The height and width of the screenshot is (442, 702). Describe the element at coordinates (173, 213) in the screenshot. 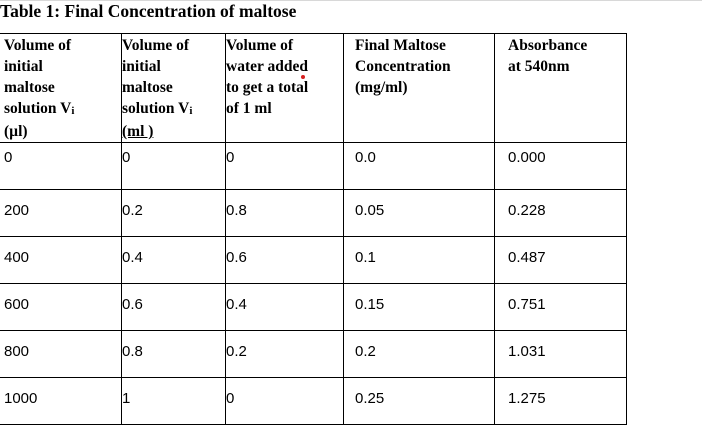

I see `cell-volume-ml: 0.2` at that location.